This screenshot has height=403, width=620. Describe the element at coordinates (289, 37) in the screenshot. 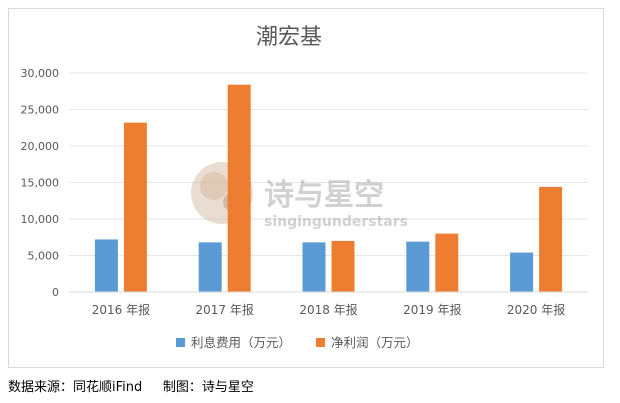

I see `chart-title: 潮宏基` at that location.